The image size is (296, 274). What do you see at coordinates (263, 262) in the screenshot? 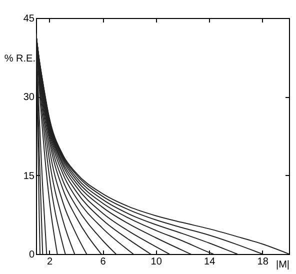
I see `x-tick-label: 18` at bounding box center [263, 262].